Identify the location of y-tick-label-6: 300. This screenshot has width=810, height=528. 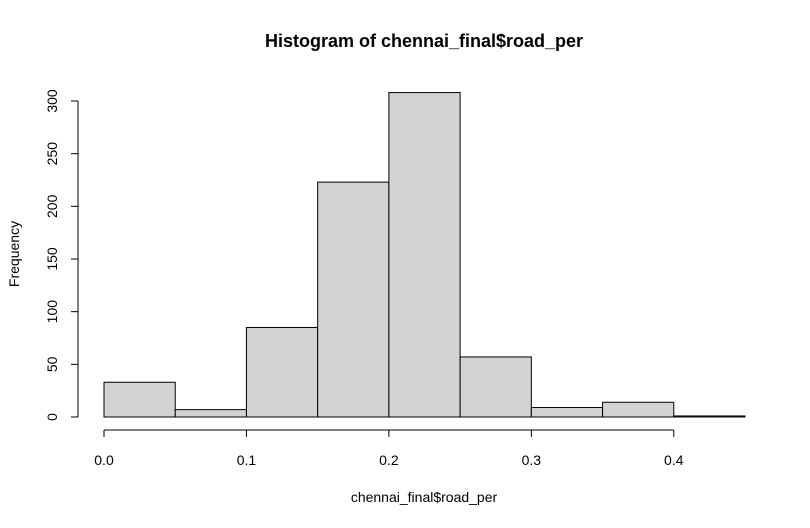
(52, 101).